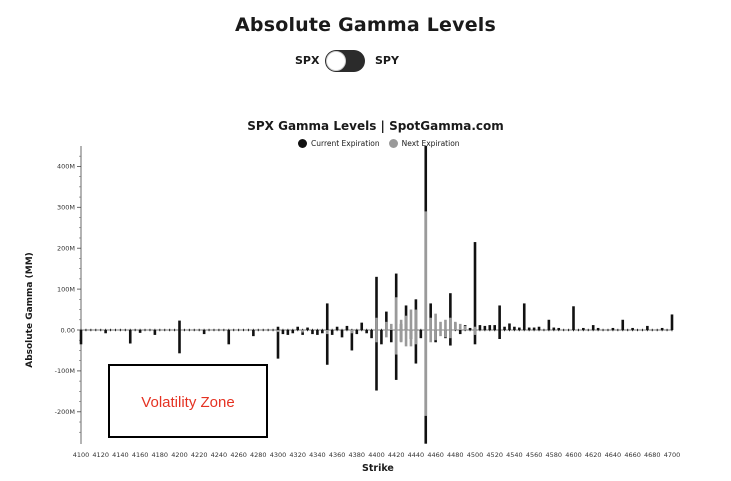 The height and width of the screenshot is (481, 731). I want to click on ticker-toggle-switch, so click(345, 61).